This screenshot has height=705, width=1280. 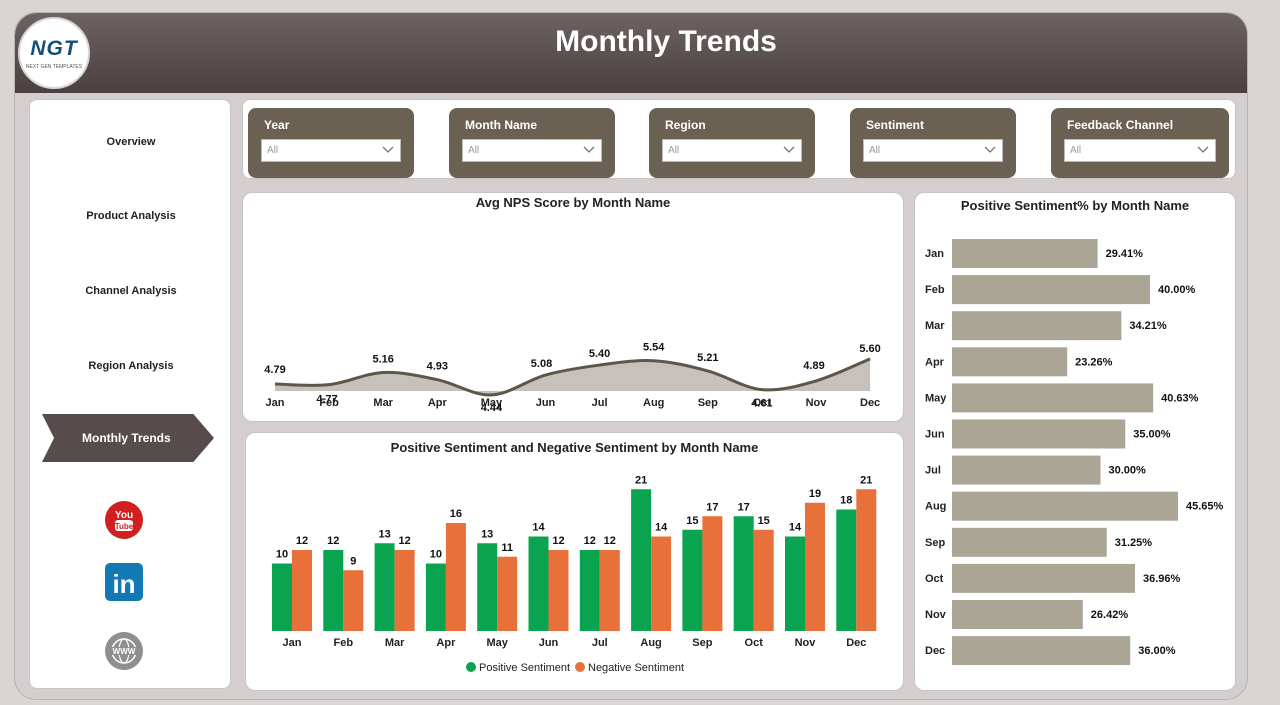 I want to click on sentiment-dropdown: All, so click(x=933, y=150).